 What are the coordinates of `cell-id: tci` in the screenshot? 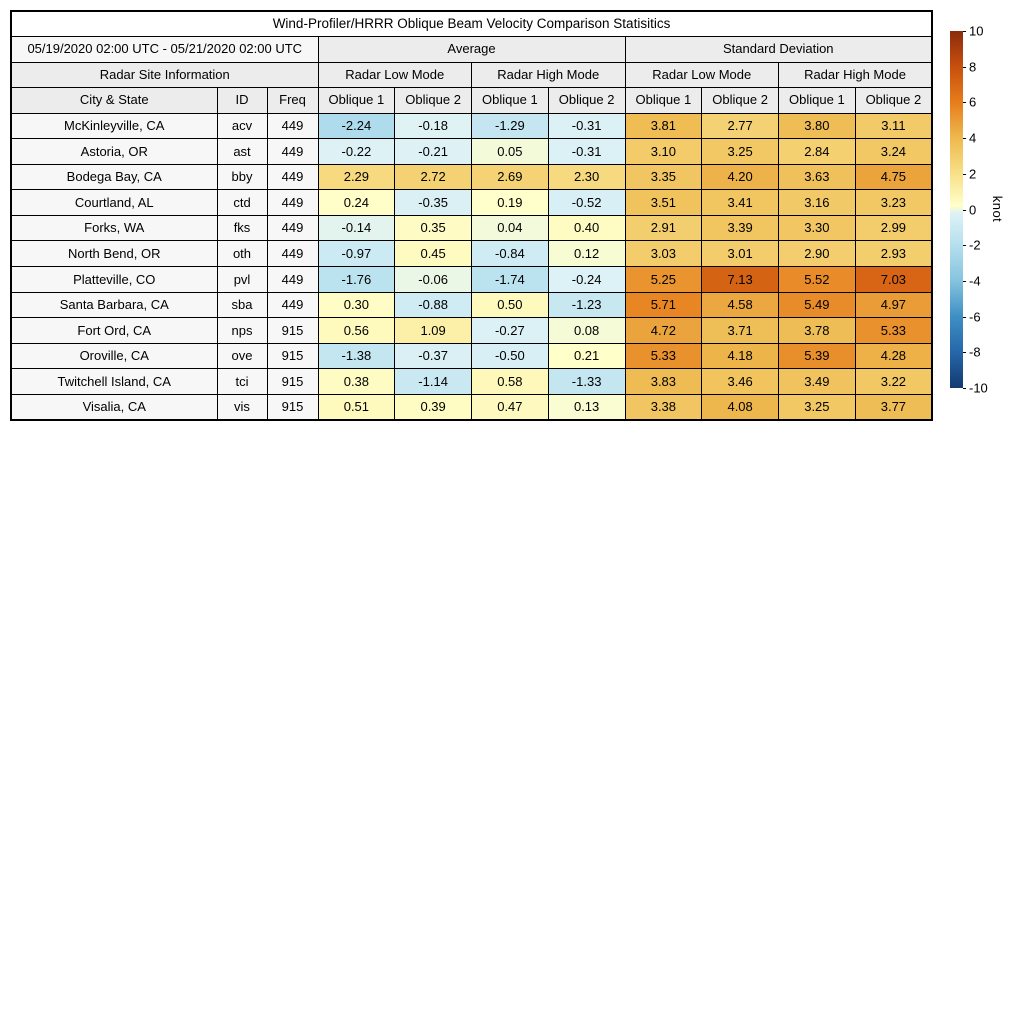 It's located at (242, 382).